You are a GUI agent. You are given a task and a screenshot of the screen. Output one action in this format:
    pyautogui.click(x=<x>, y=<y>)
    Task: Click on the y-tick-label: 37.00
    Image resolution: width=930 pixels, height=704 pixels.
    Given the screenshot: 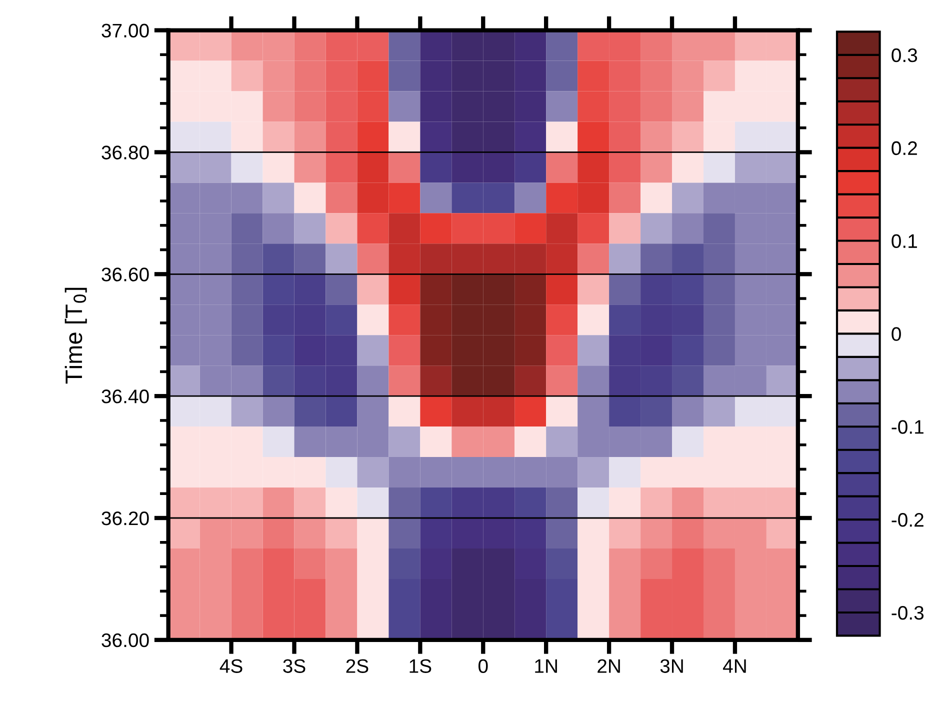 What is the action you would take?
    pyautogui.click(x=125, y=31)
    